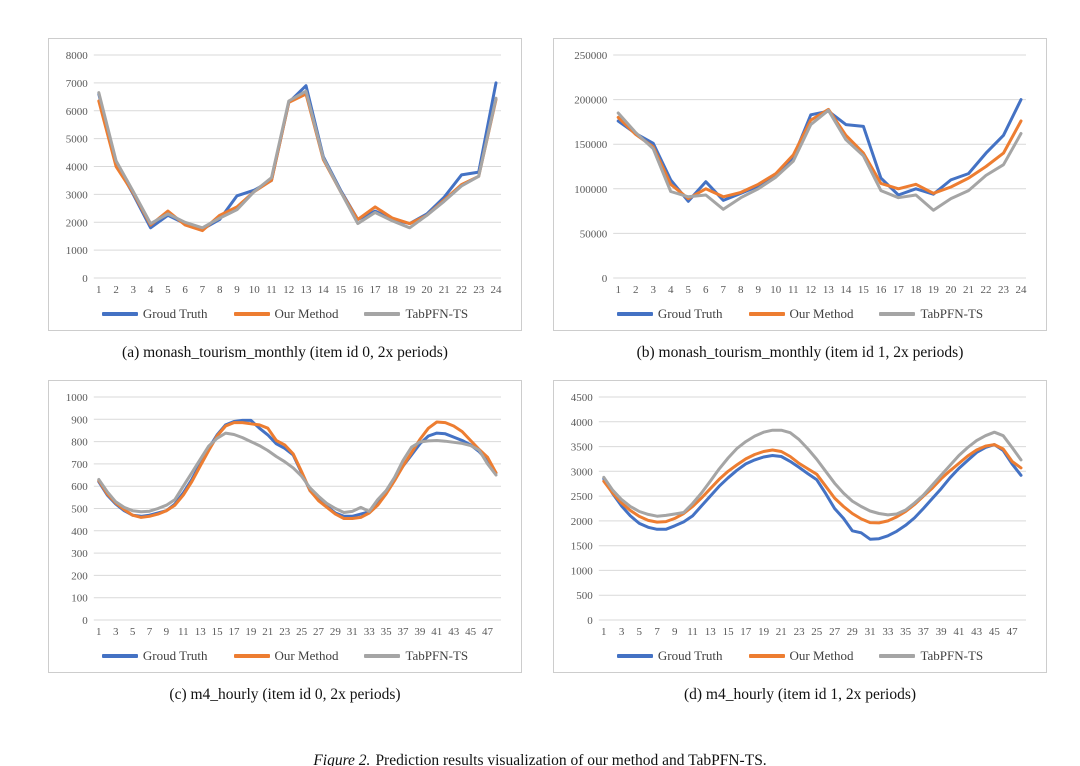 The width and height of the screenshot is (1080, 766). I want to click on x-axis-tick-label: 41, so click(958, 632).